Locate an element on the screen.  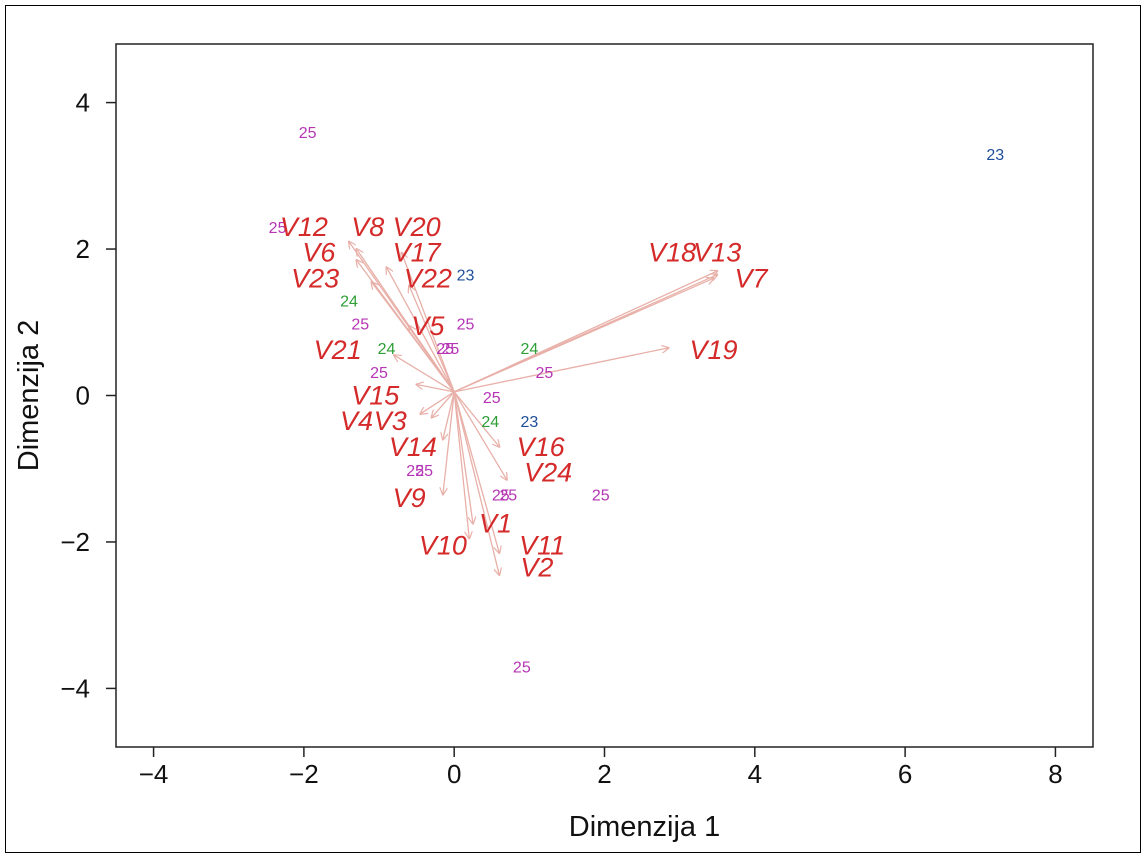
x-tick-label: 2 is located at coordinates (604, 774).